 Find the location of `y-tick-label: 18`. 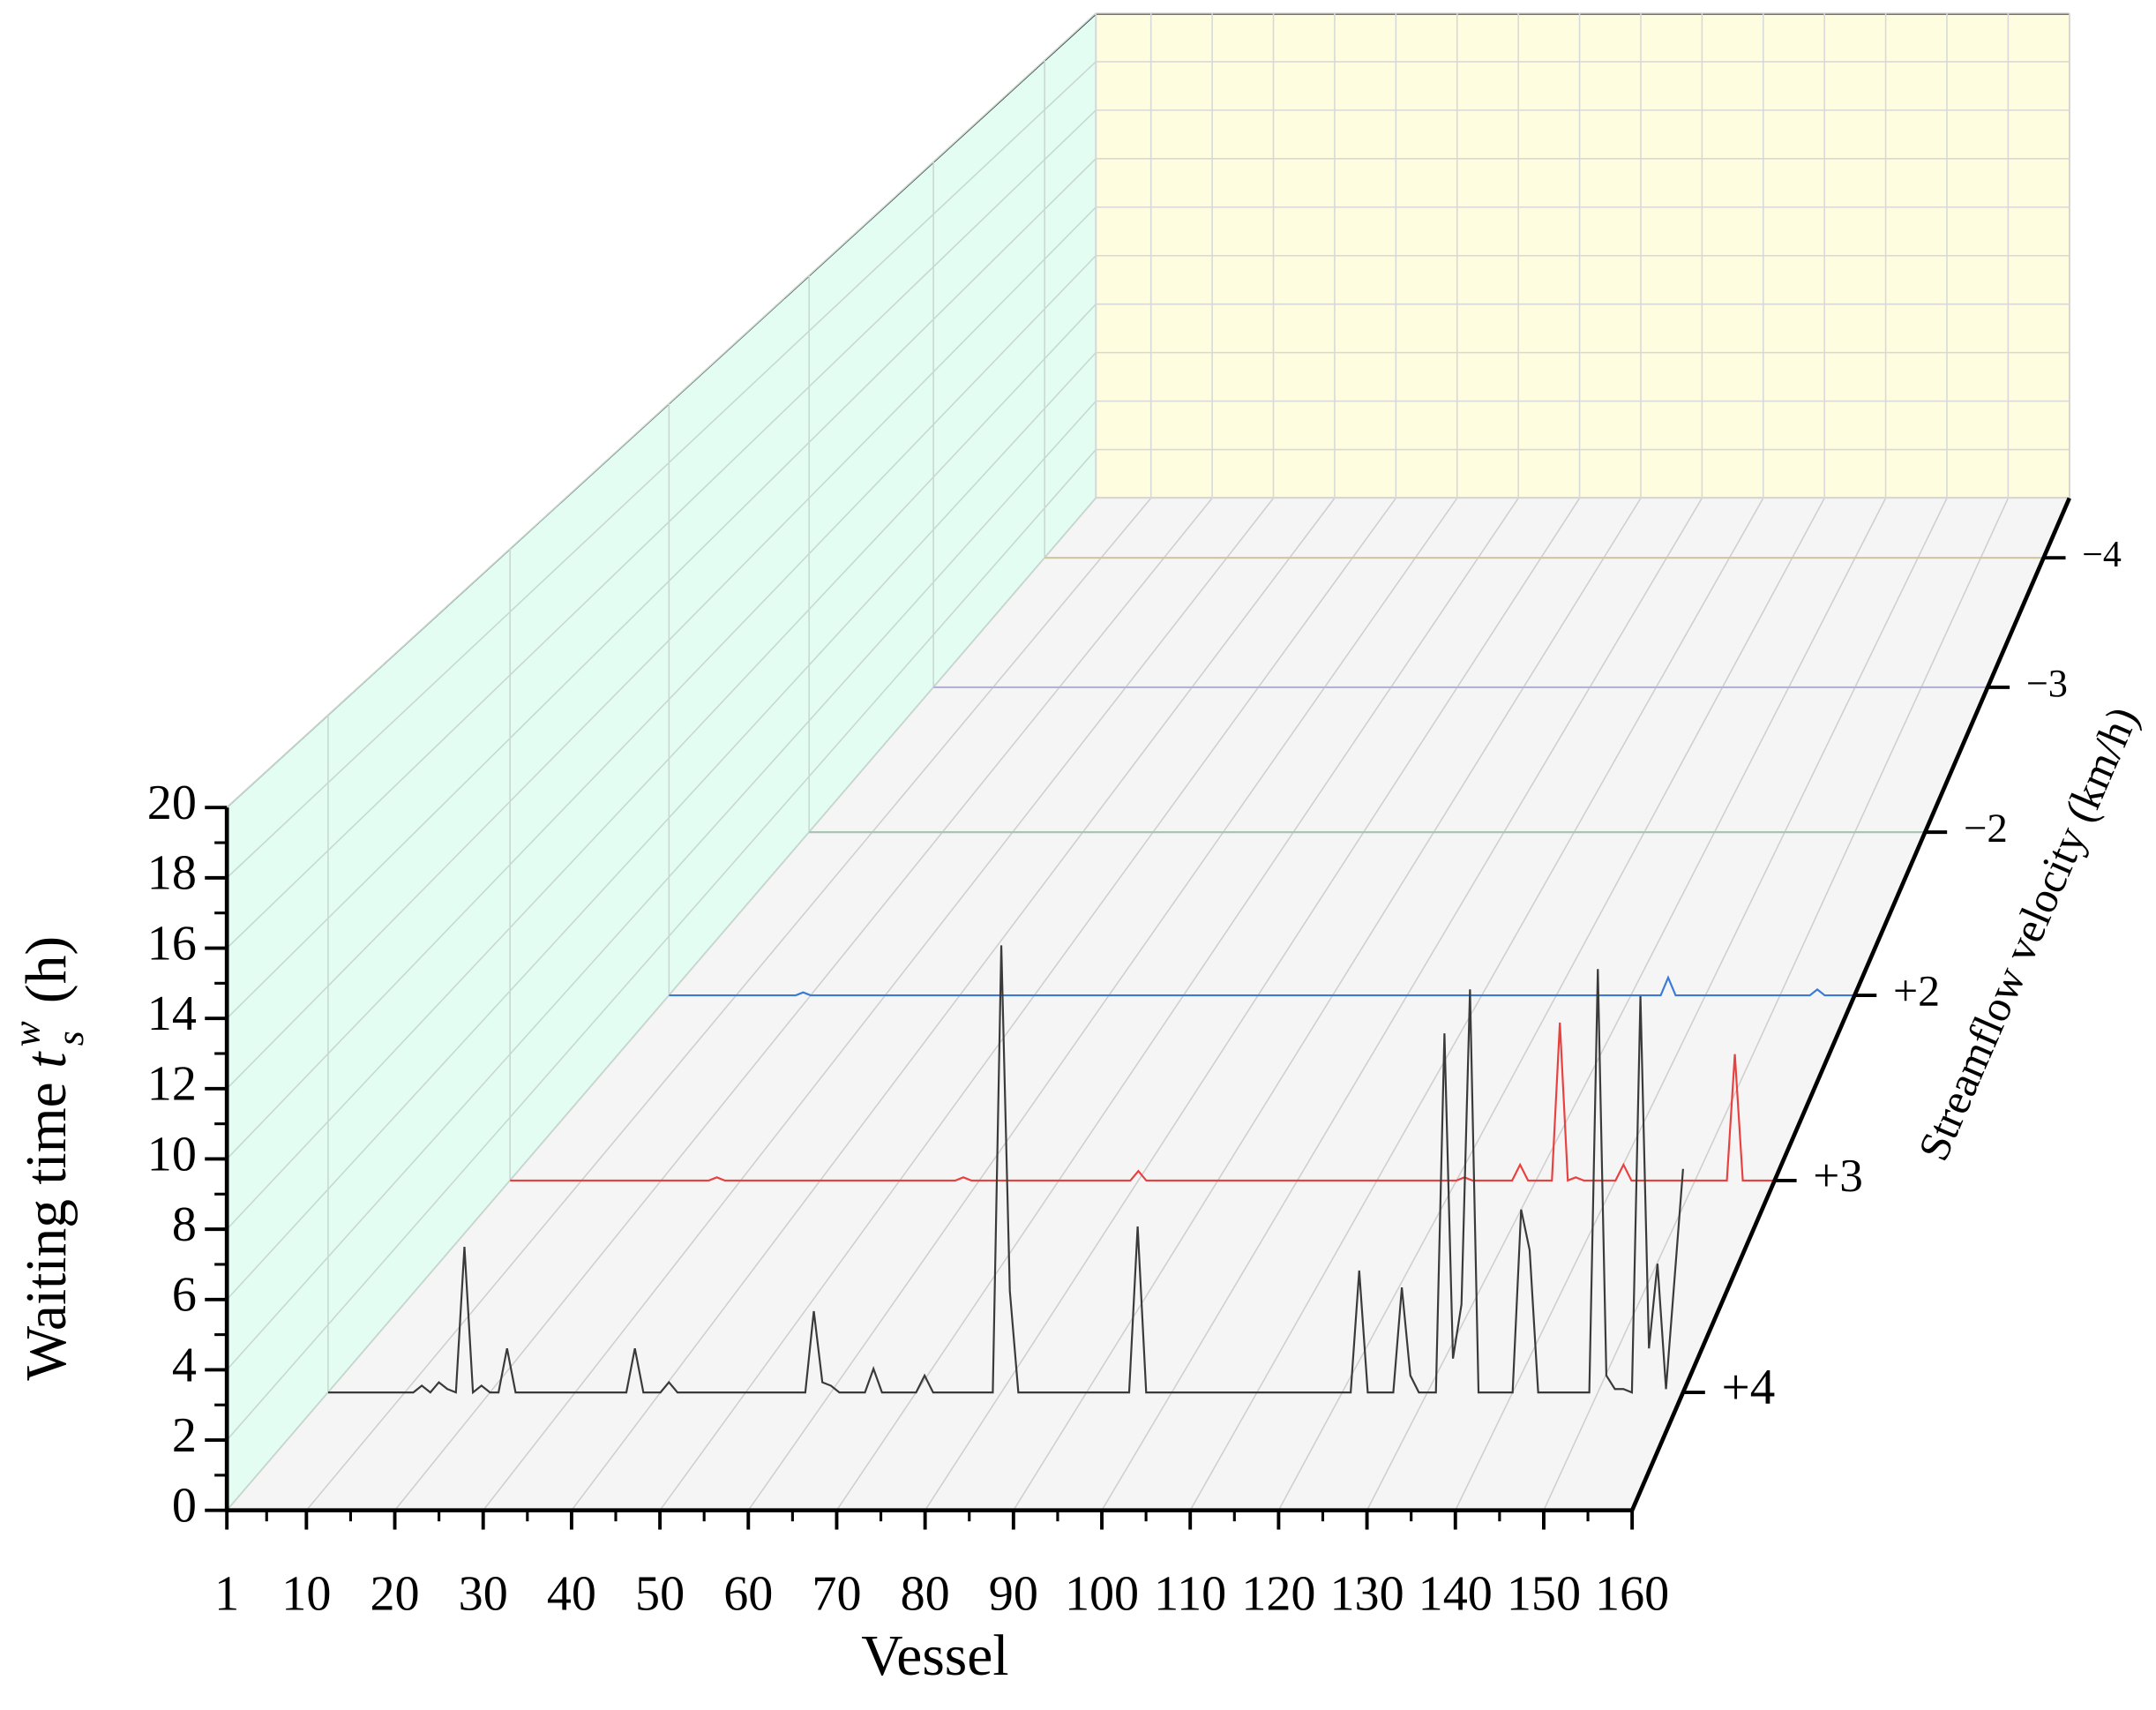

y-tick-label: 18 is located at coordinates (172, 873).